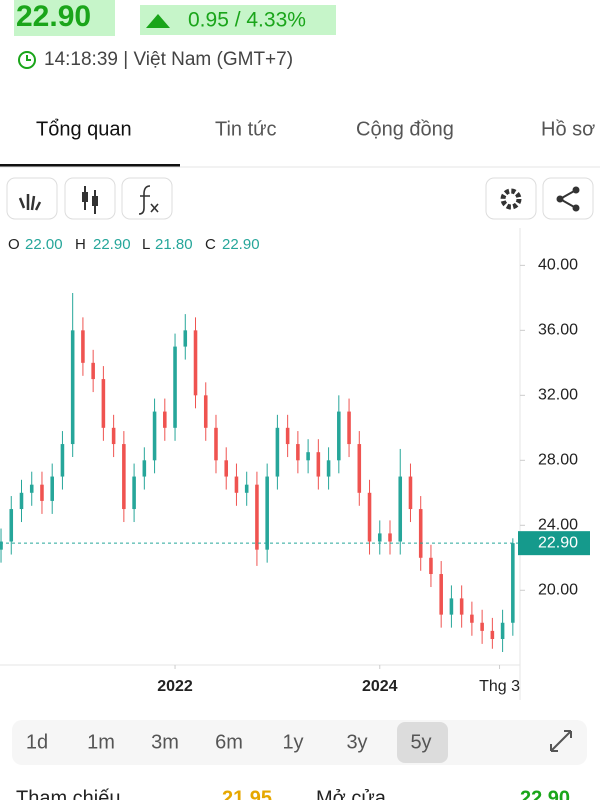 Image resolution: width=600 pixels, height=805 pixels. What do you see at coordinates (568, 129) in the screenshot?
I see `tab: Hồ sơ` at bounding box center [568, 129].